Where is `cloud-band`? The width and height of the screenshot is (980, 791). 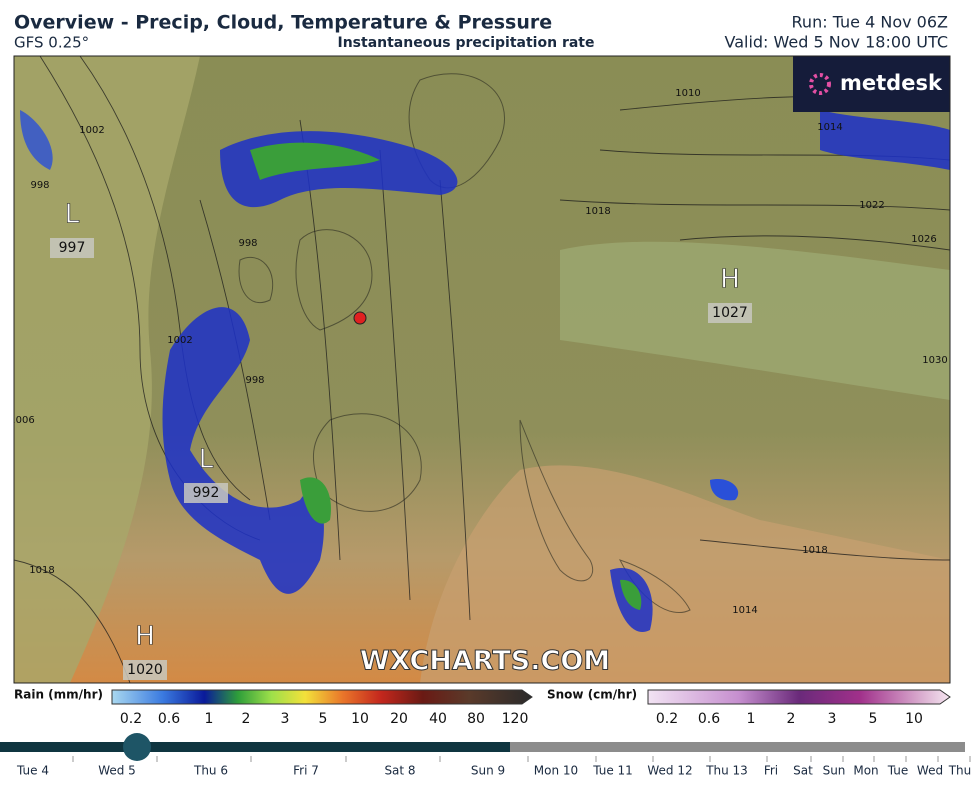 cloud-band is located at coordinates (755, 320).